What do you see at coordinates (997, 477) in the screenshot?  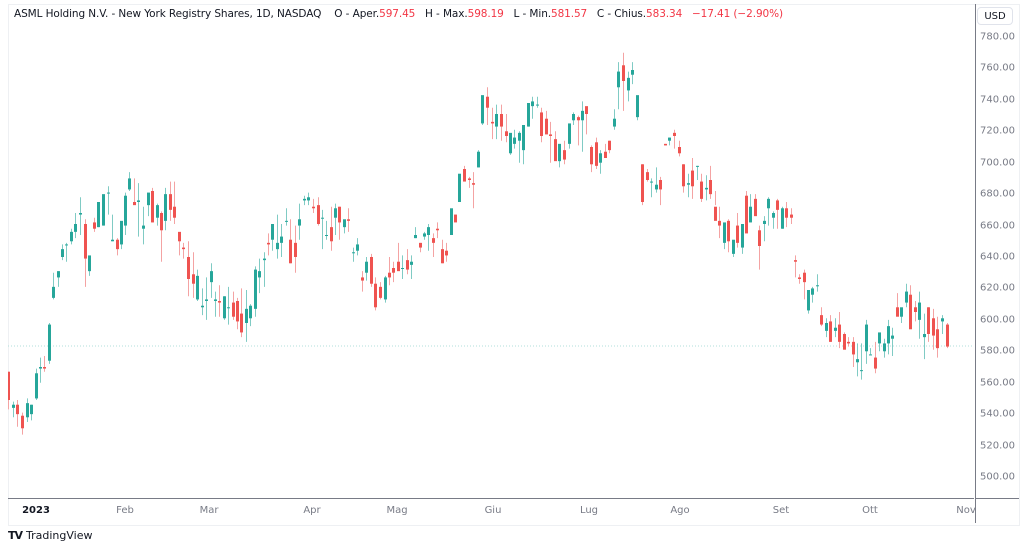 I see `price-tick-label: 500.00` at bounding box center [997, 477].